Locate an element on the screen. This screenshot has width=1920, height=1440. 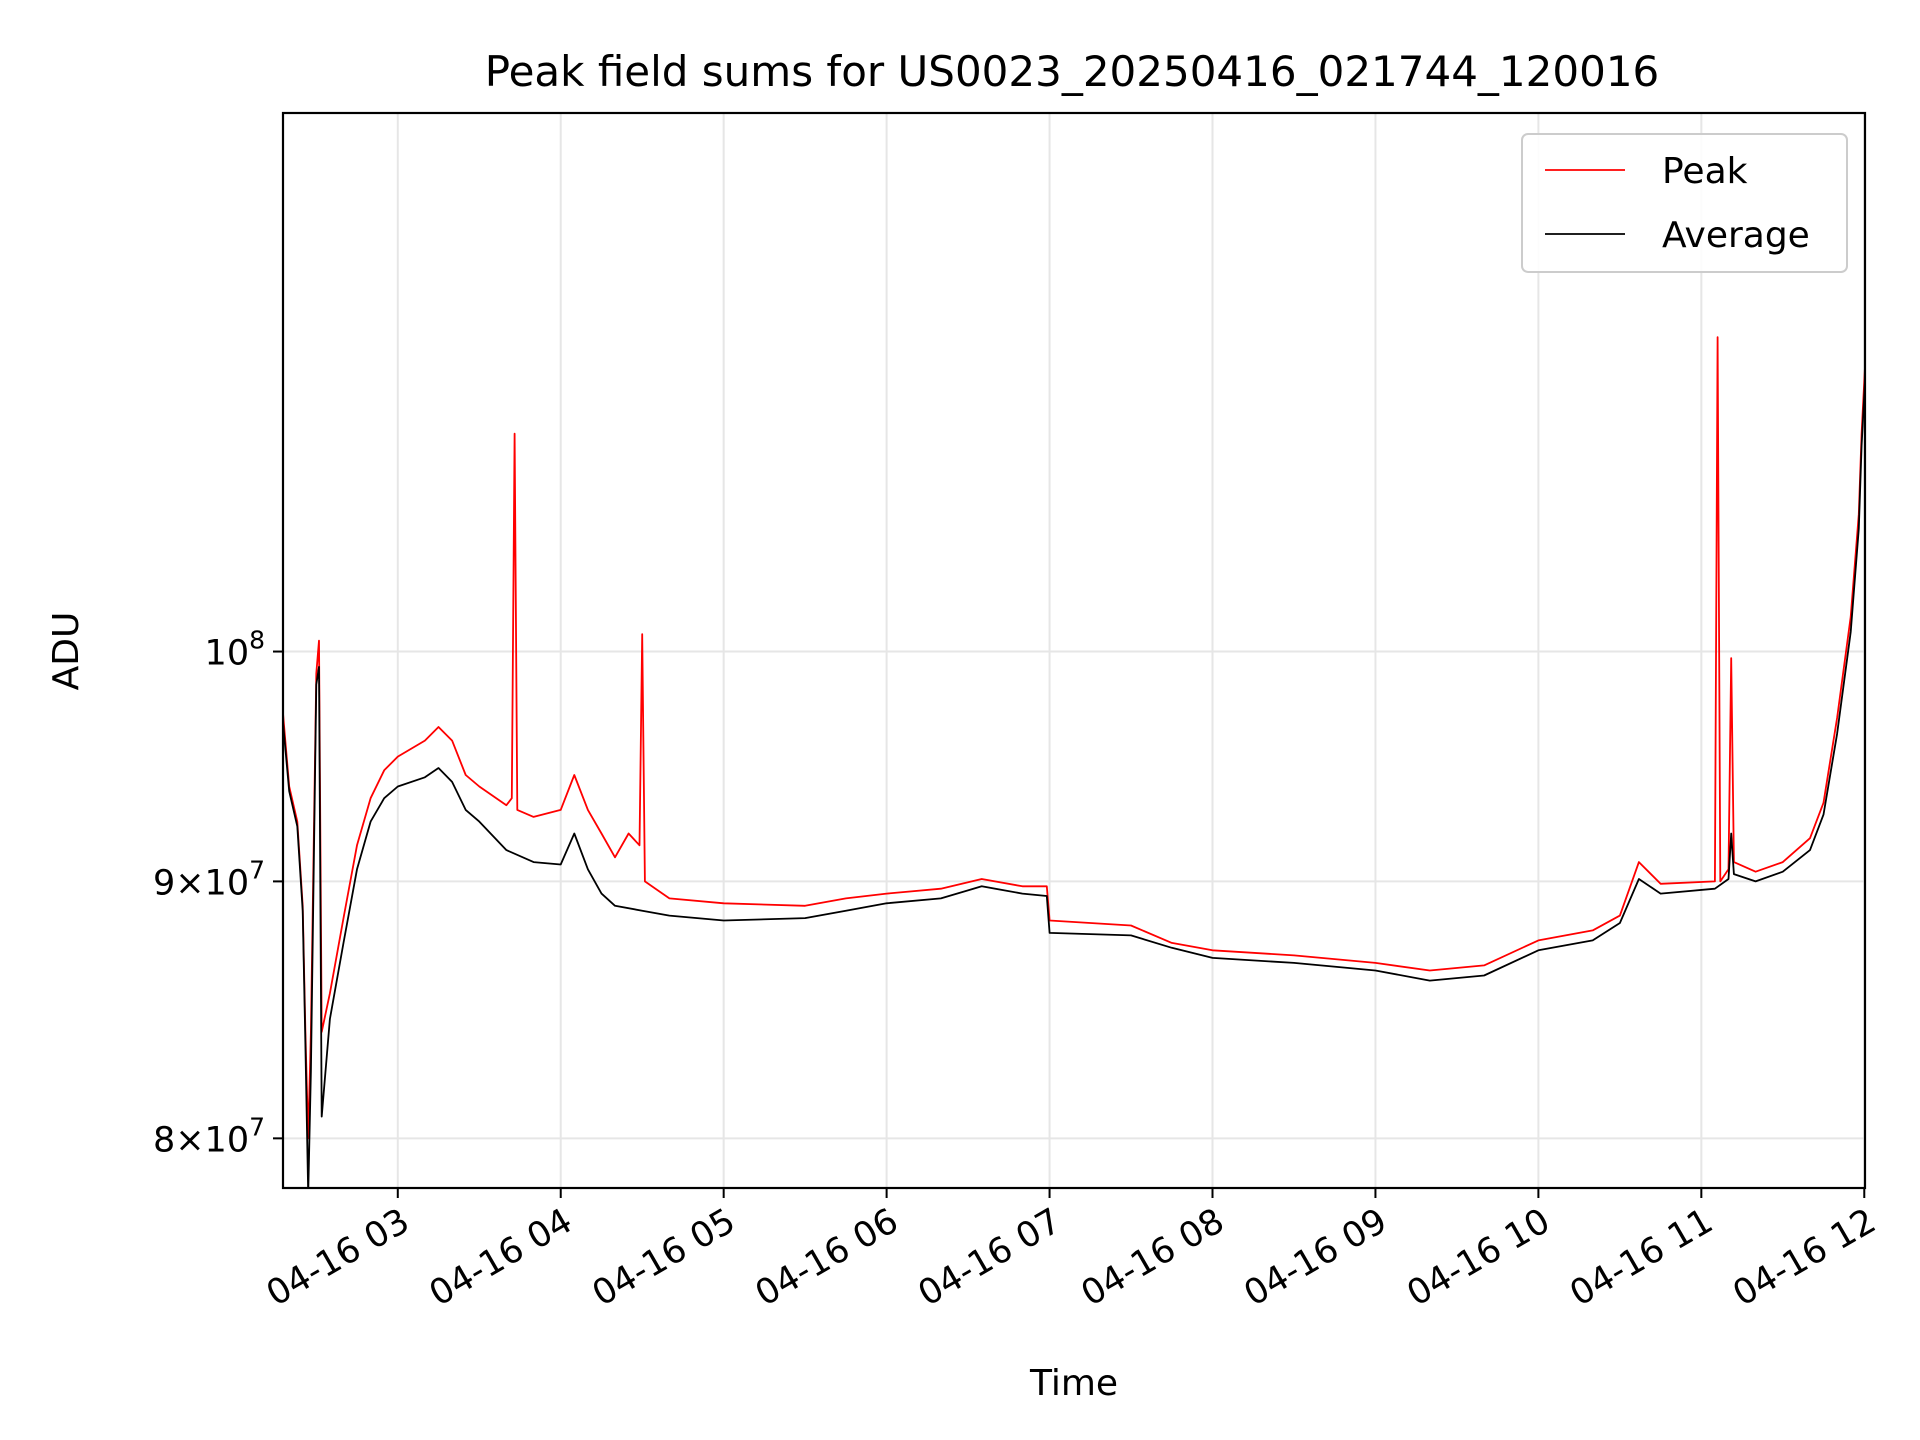
legend-label-average: Average is located at coordinates (1736, 235).